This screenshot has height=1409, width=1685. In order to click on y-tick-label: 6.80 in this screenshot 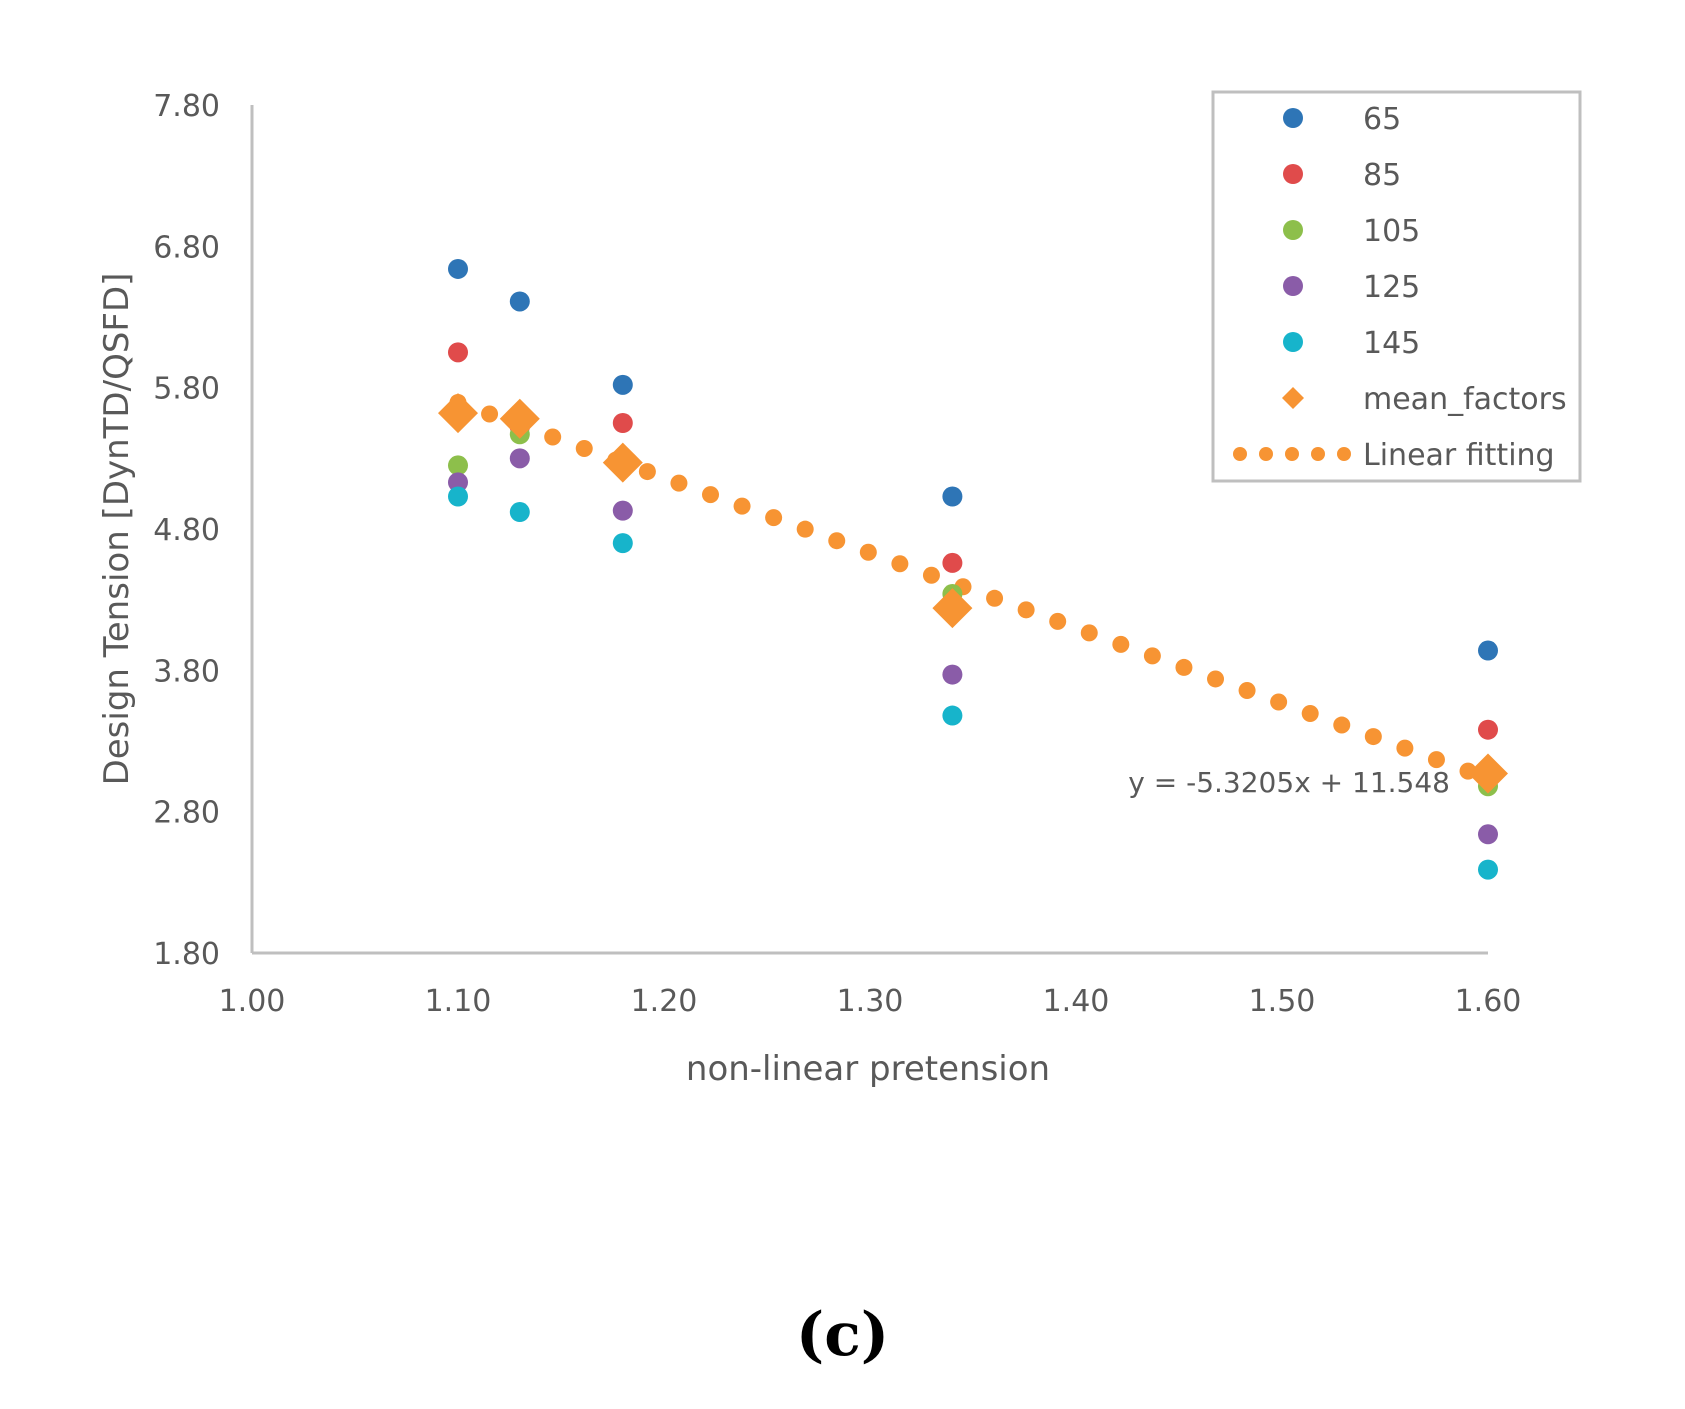, I will do `click(186, 247)`.